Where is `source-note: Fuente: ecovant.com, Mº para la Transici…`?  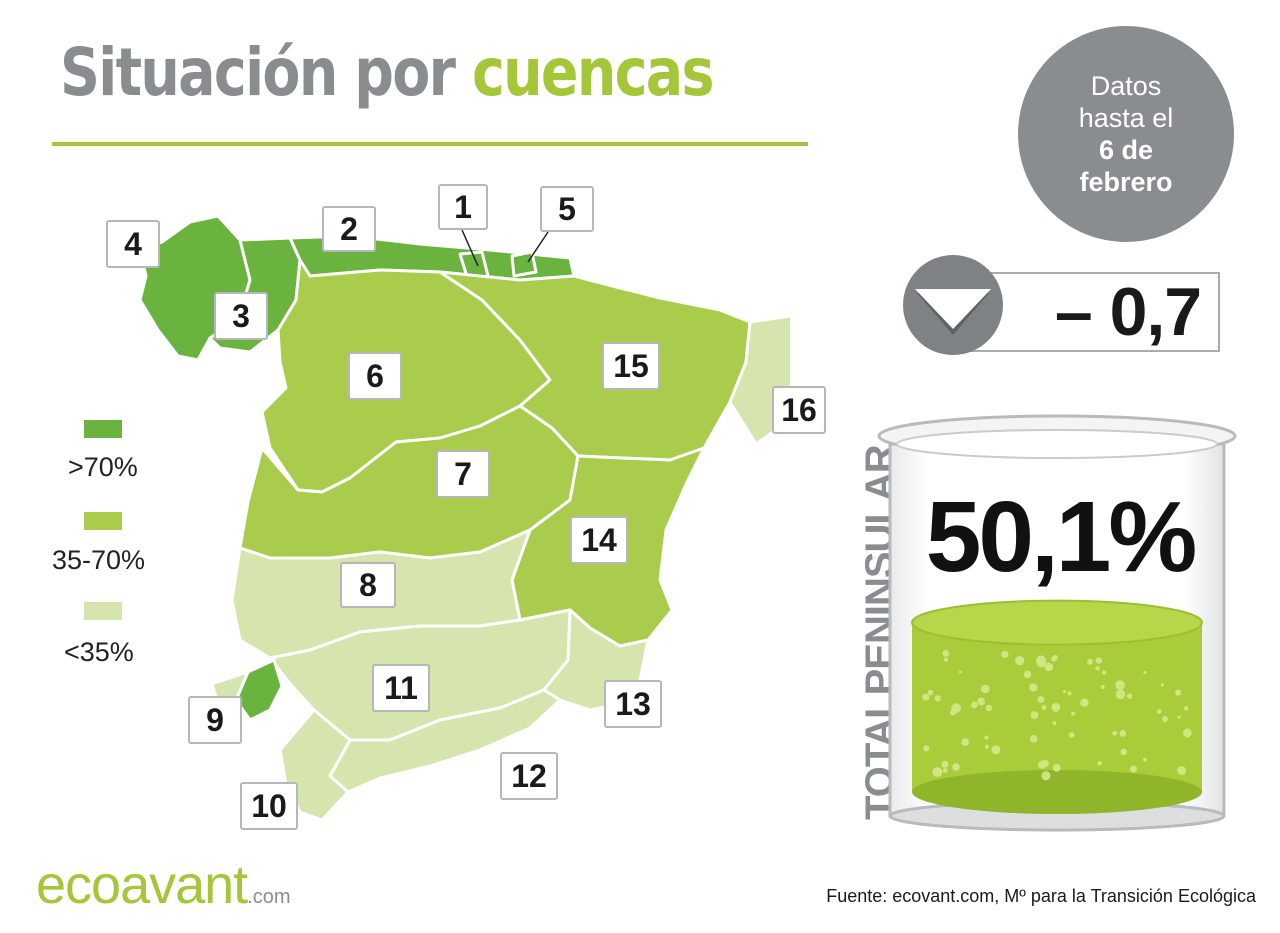 source-note: Fuente: ecovant.com, Mº para la Transici… is located at coordinates (1041, 896).